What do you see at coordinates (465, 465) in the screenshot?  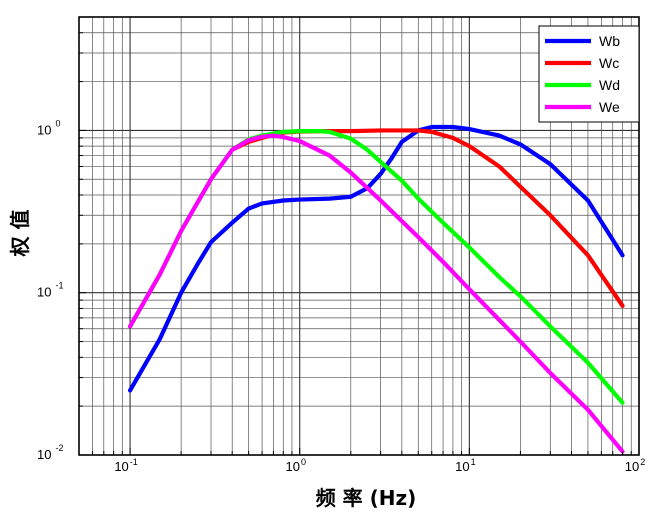 I see `x-tick-label: 10¹` at bounding box center [465, 465].